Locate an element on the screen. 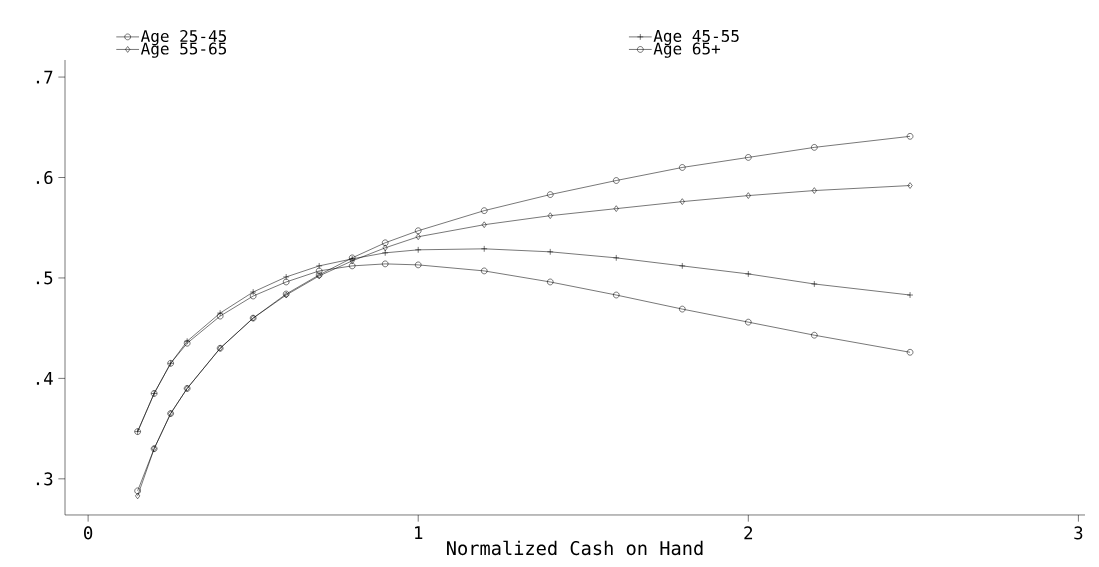 The width and height of the screenshot is (1099, 567). y-tick-label: .7 is located at coordinates (44, 77).